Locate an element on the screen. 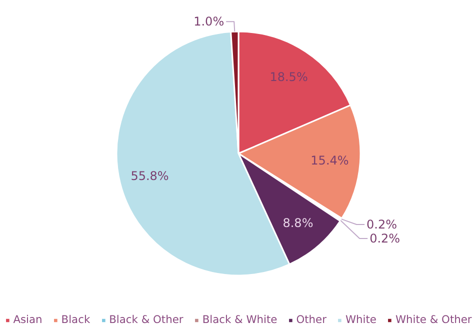 This screenshot has height=330, width=476. data-label: 15.4% is located at coordinates (329, 161).